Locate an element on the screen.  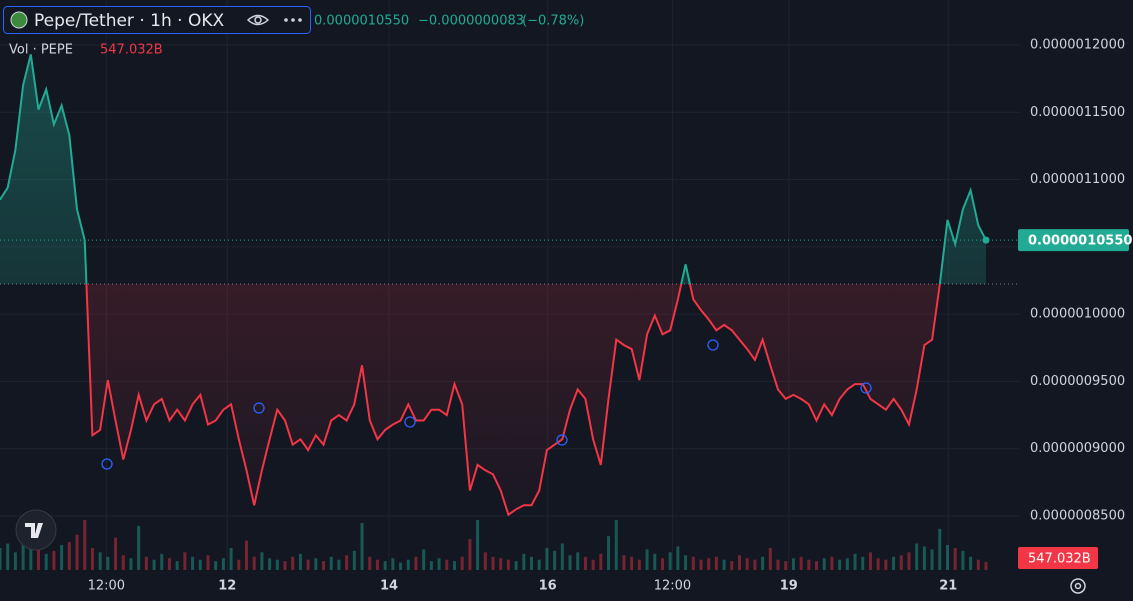
y-tick-label: 0.0000010000 is located at coordinates (1077, 314).